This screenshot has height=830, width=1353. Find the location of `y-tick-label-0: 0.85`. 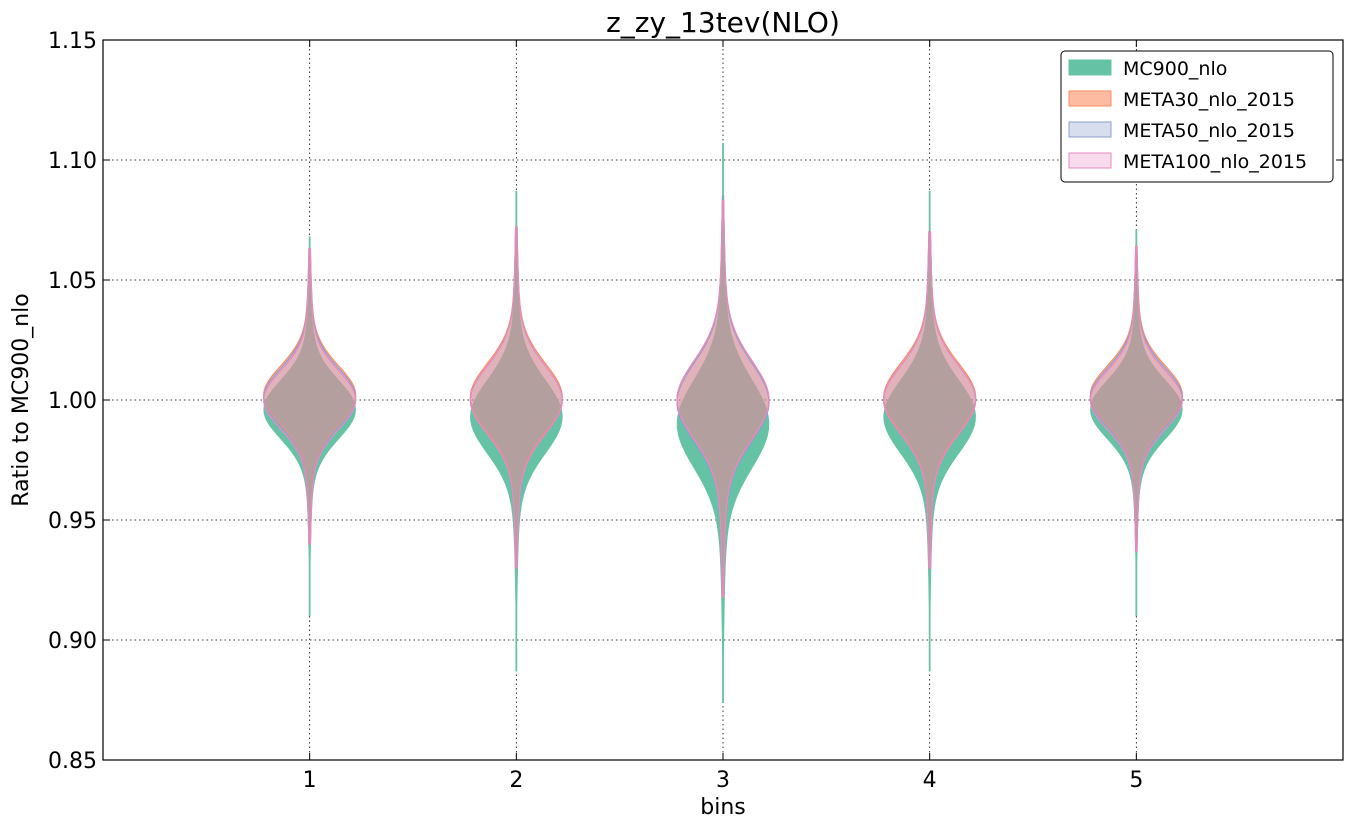

y-tick-label-0: 0.85 is located at coordinates (72, 761).